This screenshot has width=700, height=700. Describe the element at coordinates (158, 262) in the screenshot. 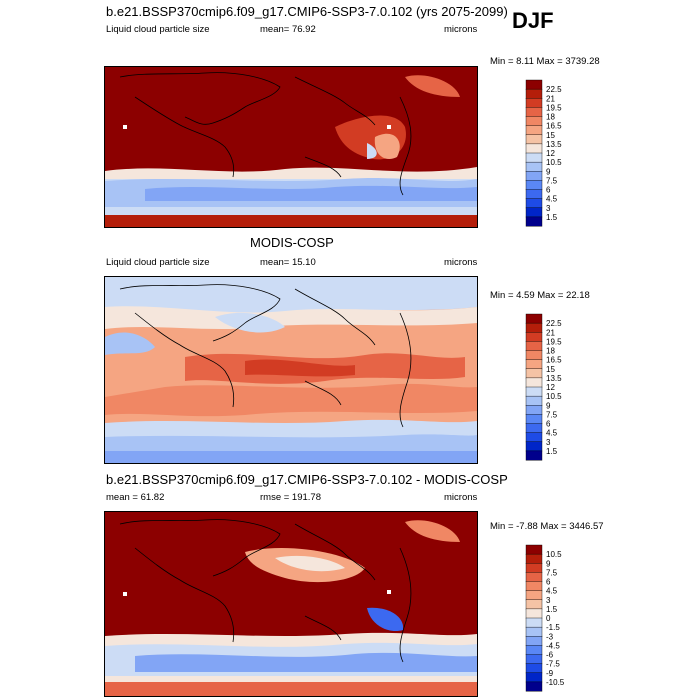

I see `panel2-variable-label: Liquid cloud particle size` at that location.